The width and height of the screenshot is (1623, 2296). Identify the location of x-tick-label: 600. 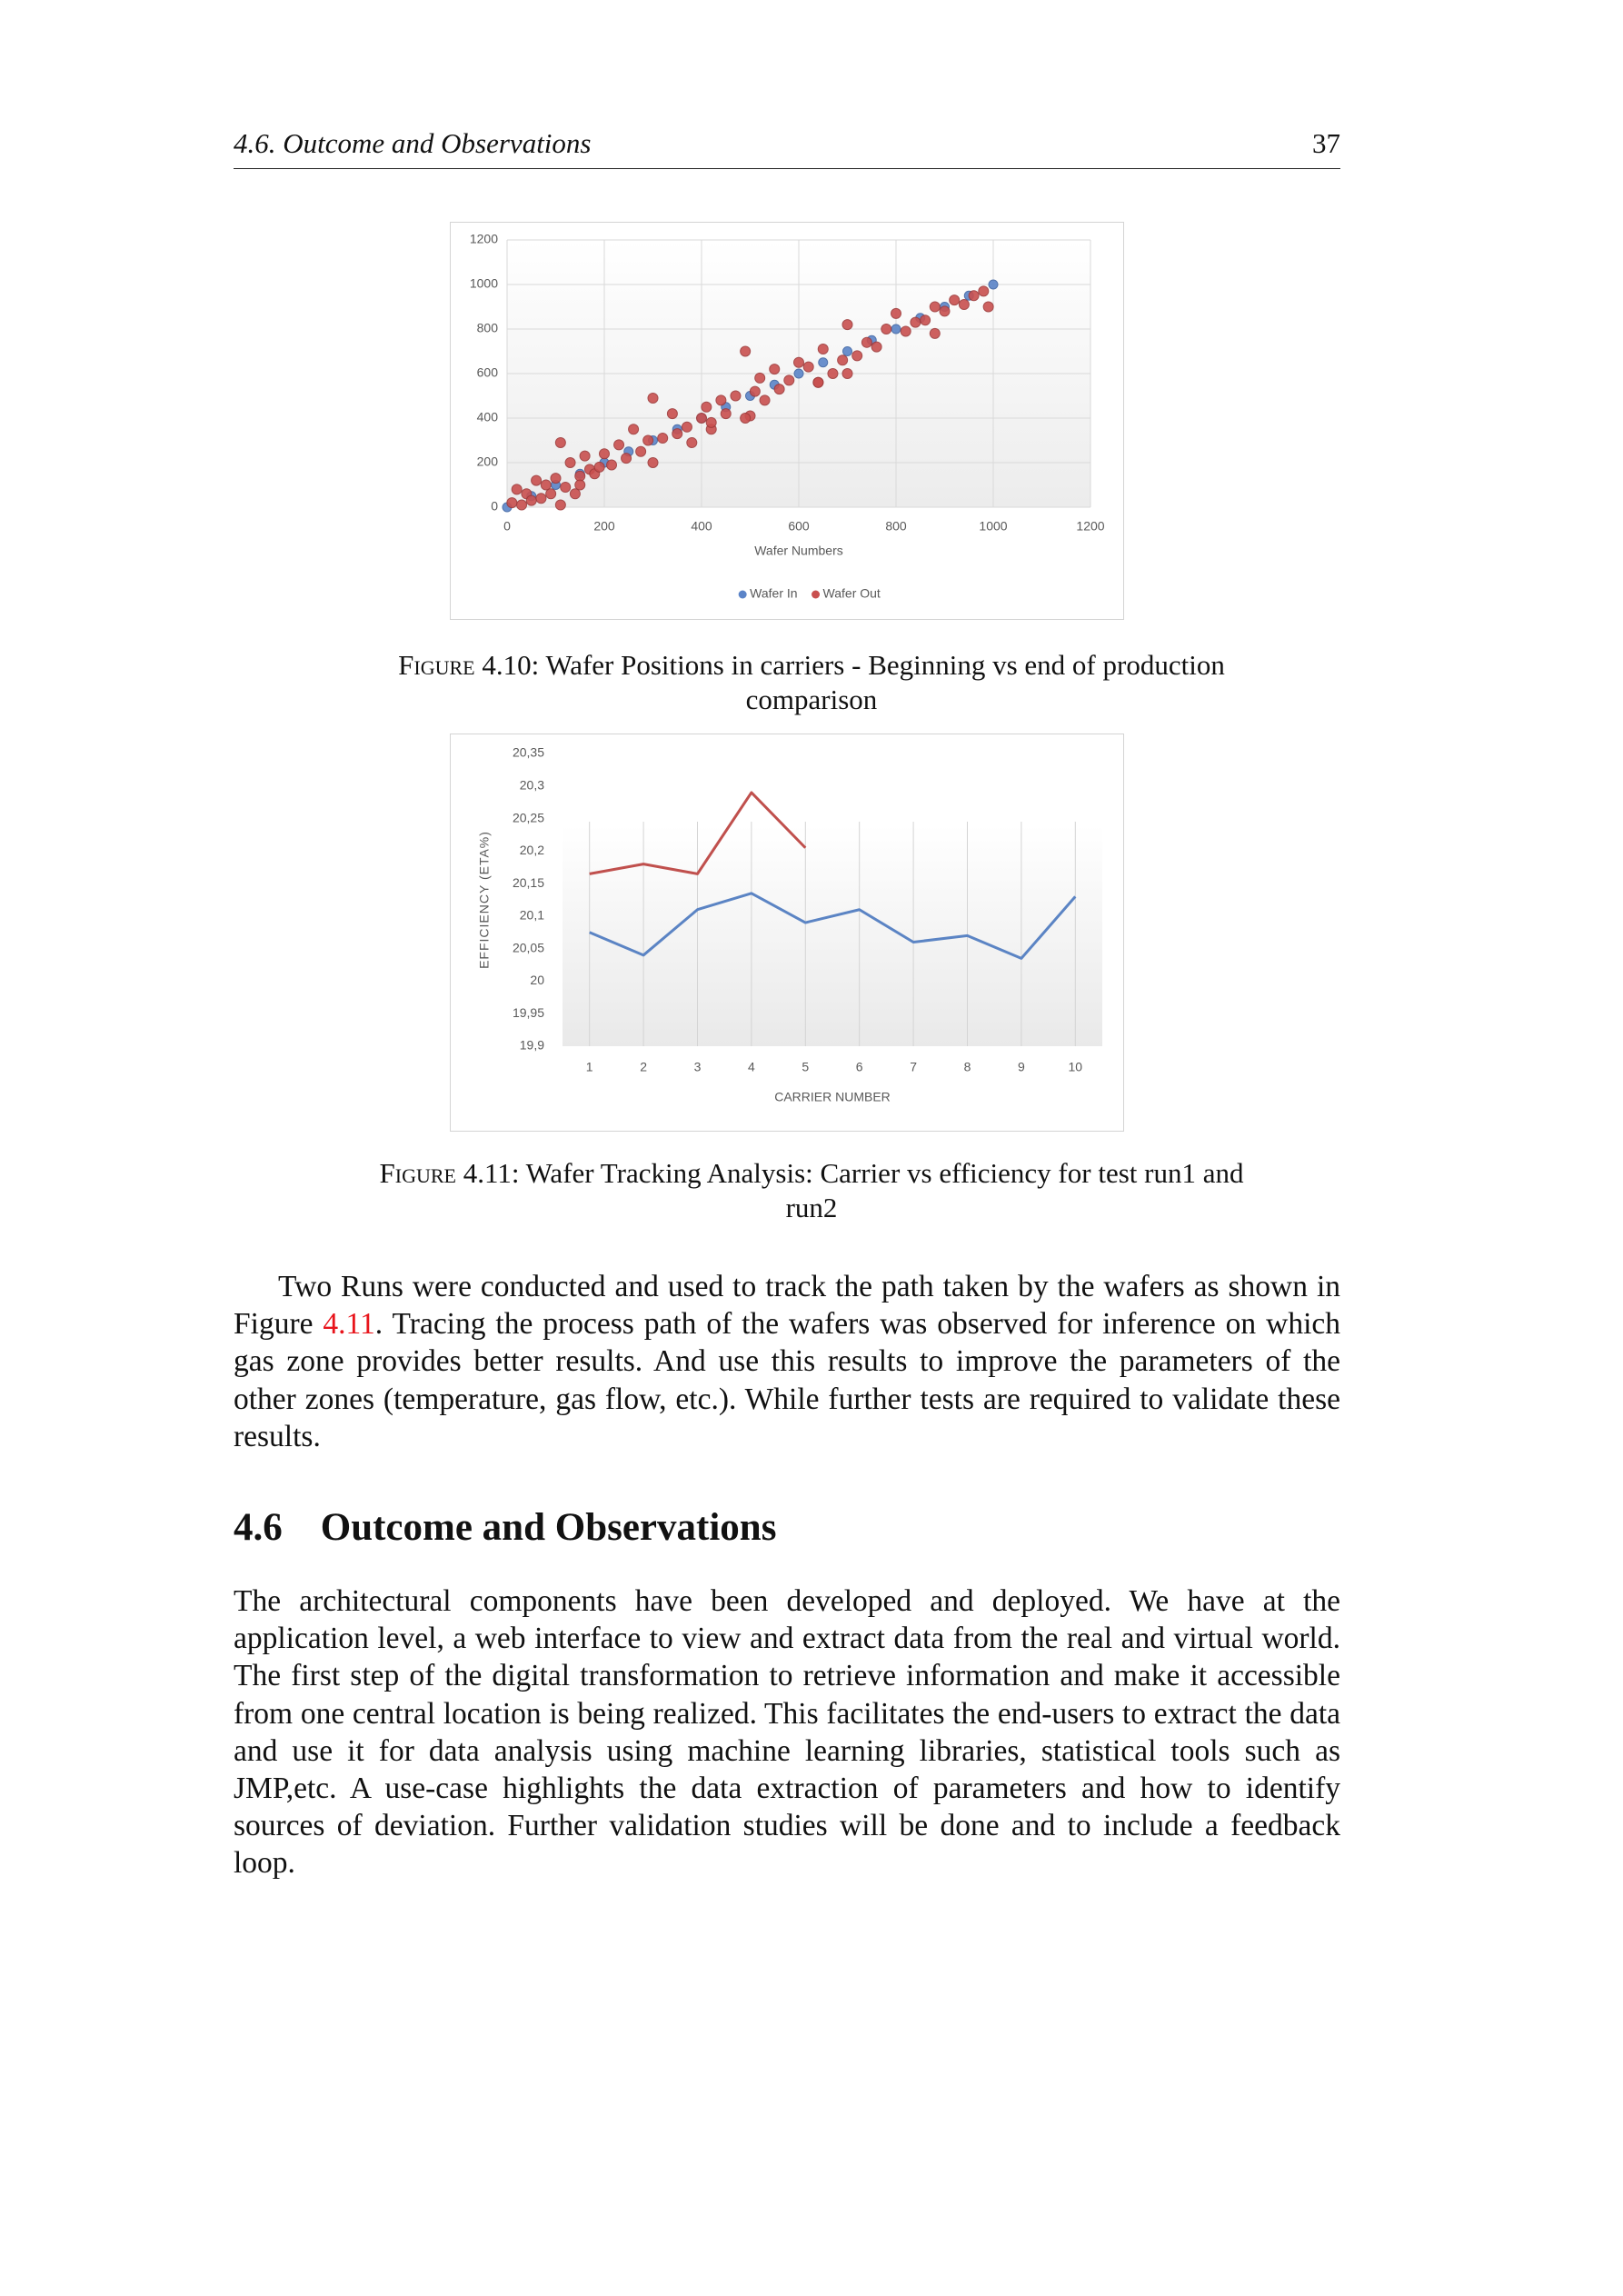
(799, 526).